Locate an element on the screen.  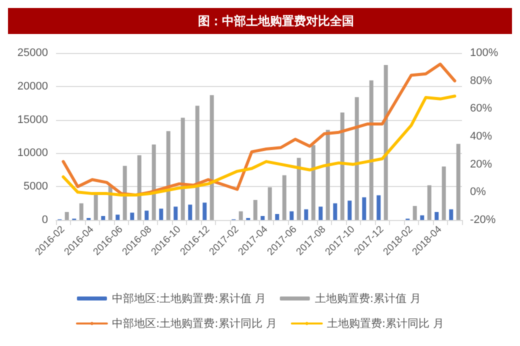
y-tick-label: 15000 is located at coordinates (32, 120).